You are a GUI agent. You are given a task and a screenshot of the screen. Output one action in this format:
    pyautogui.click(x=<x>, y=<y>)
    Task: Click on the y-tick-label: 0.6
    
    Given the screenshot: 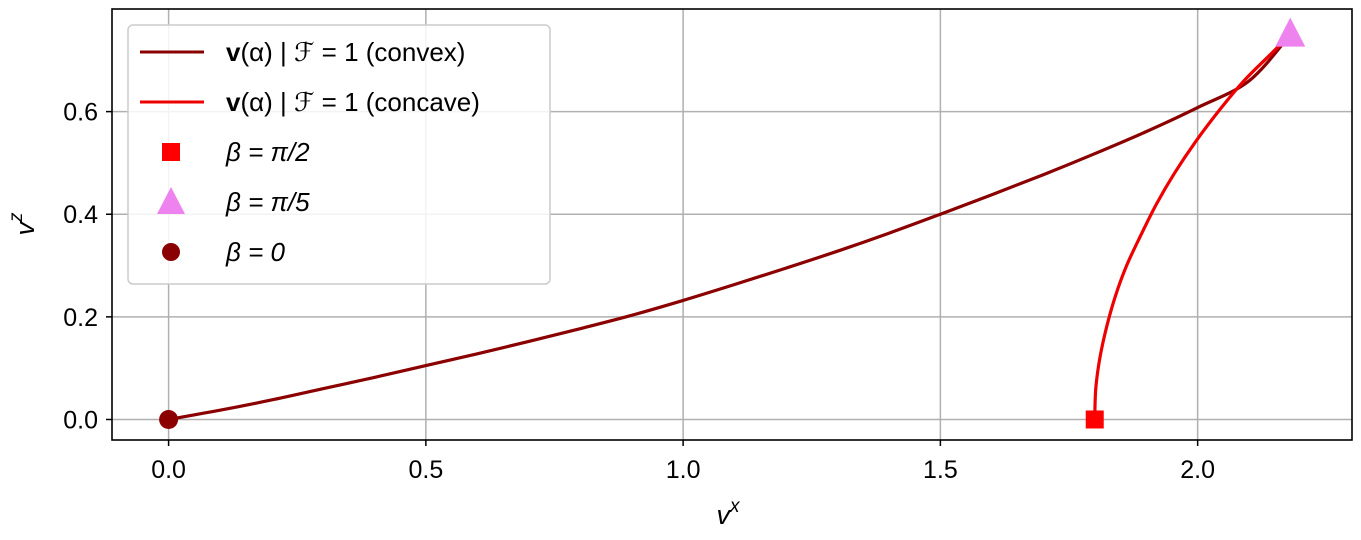 What is the action you would take?
    pyautogui.click(x=80, y=113)
    